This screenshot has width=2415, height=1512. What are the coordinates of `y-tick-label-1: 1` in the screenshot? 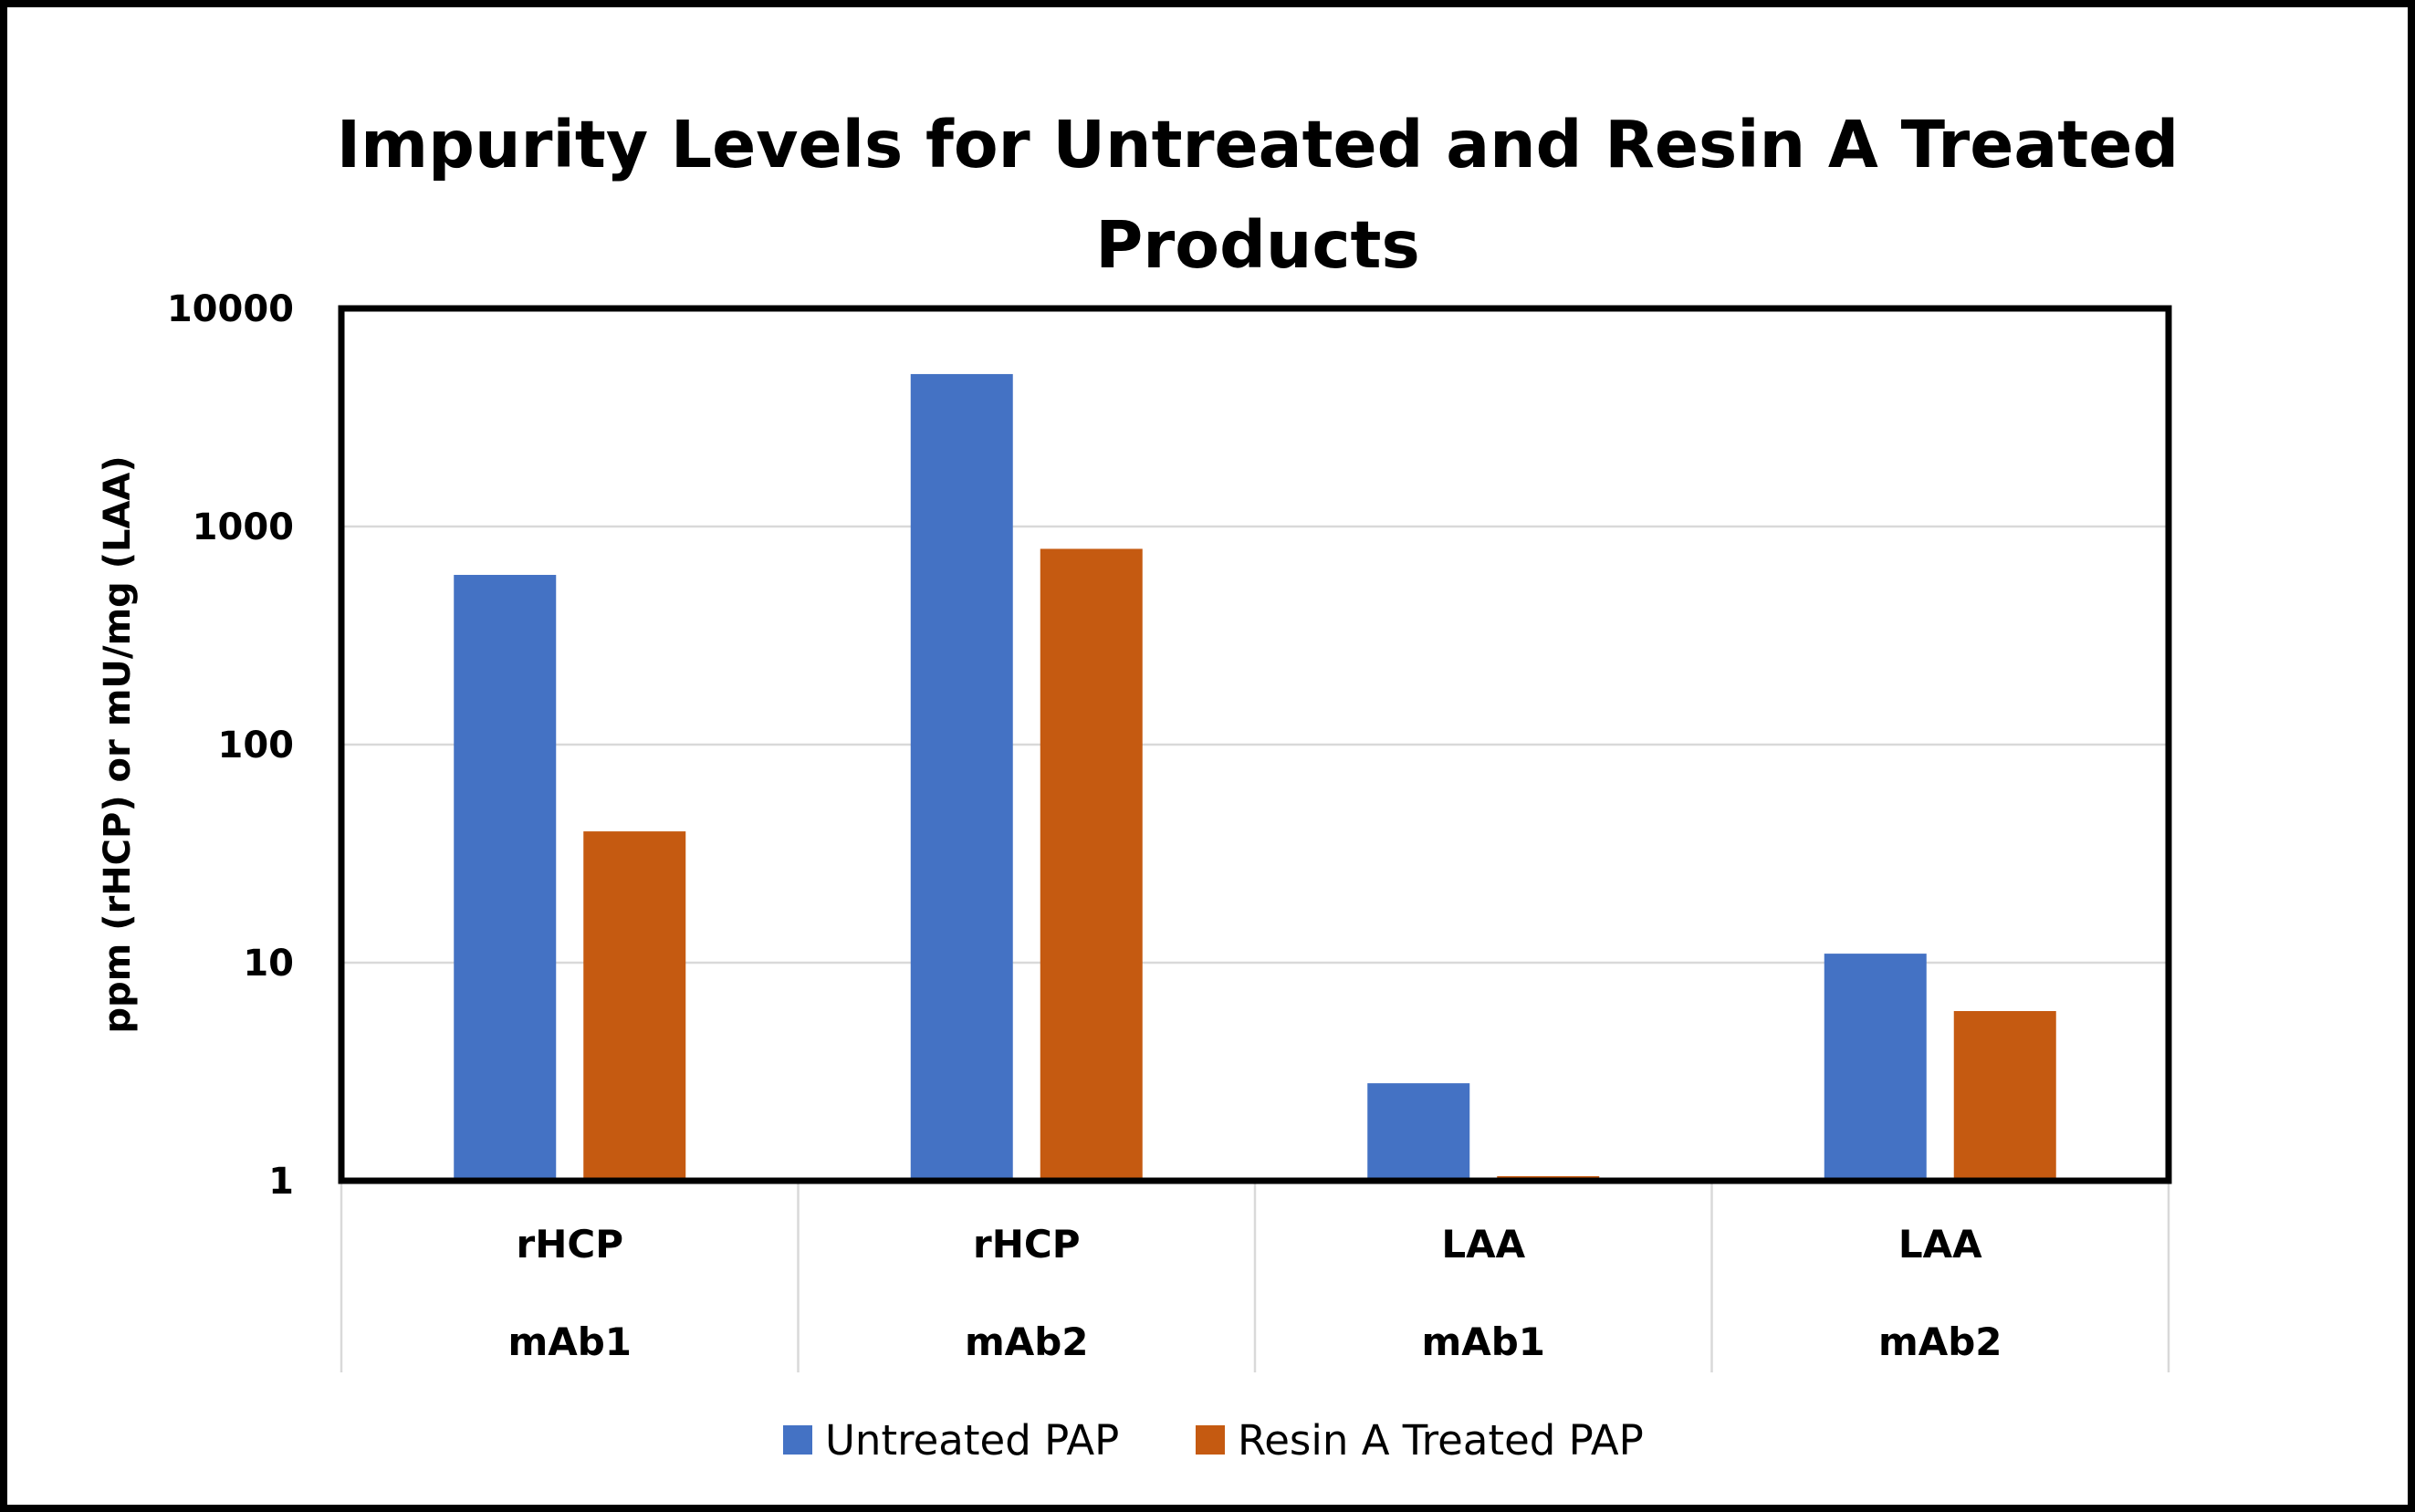 It's located at (281, 1182).